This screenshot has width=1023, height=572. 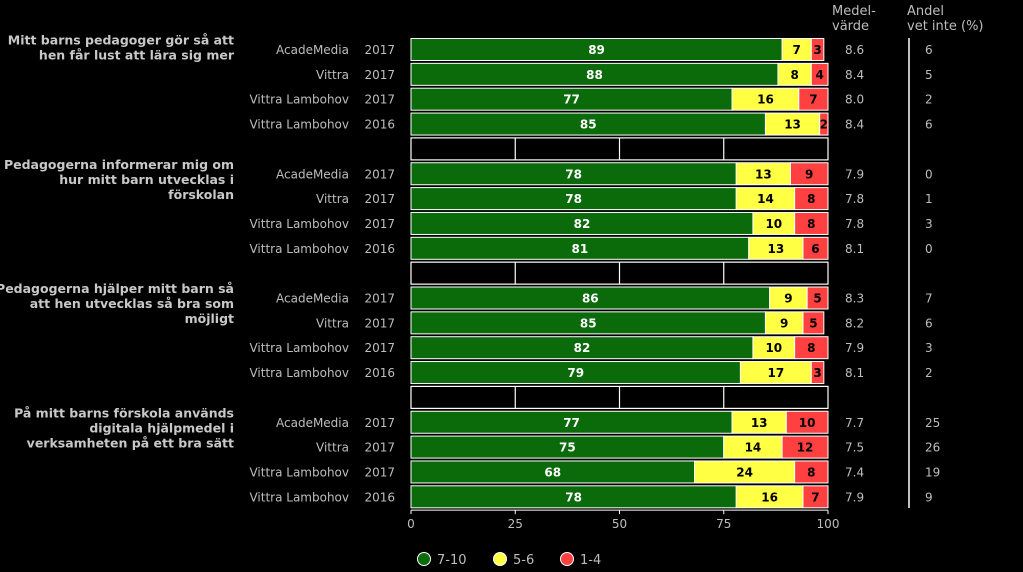 What do you see at coordinates (573, 199) in the screenshot?
I see `bar-data-label: 78` at bounding box center [573, 199].